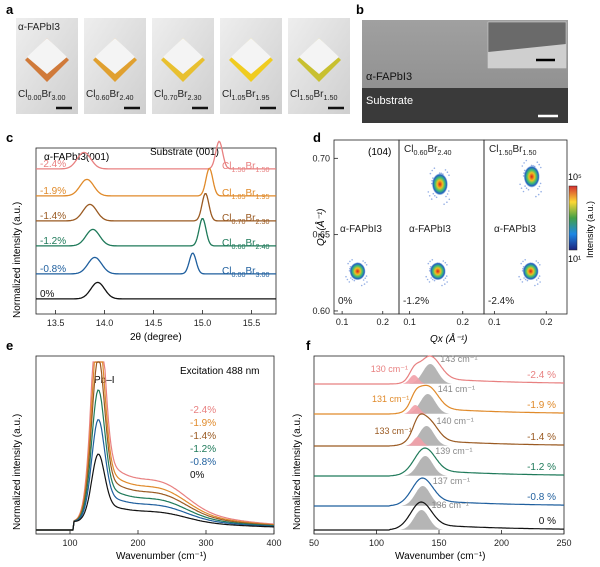 The width and height of the screenshot is (600, 567). Describe the element at coordinates (220, 371) in the screenshot. I see `excitation-label: Excitation 488 nm` at that location.